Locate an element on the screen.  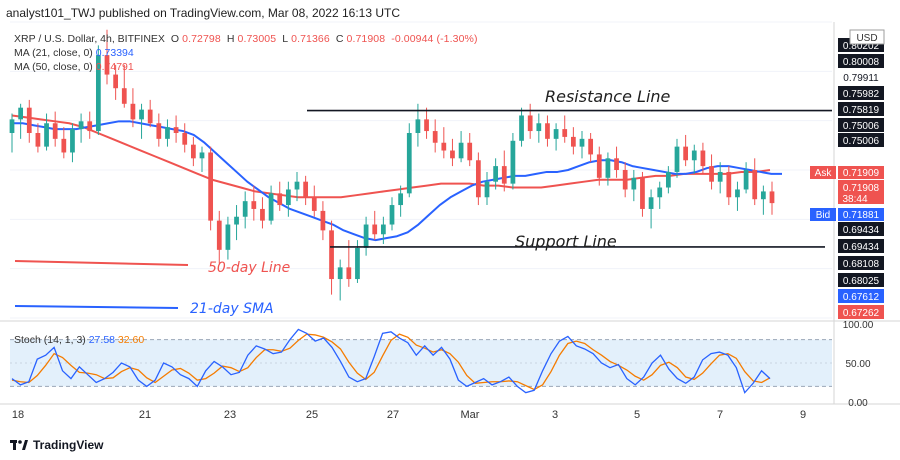
ma50-annotation-line is located at coordinates (101, 263).